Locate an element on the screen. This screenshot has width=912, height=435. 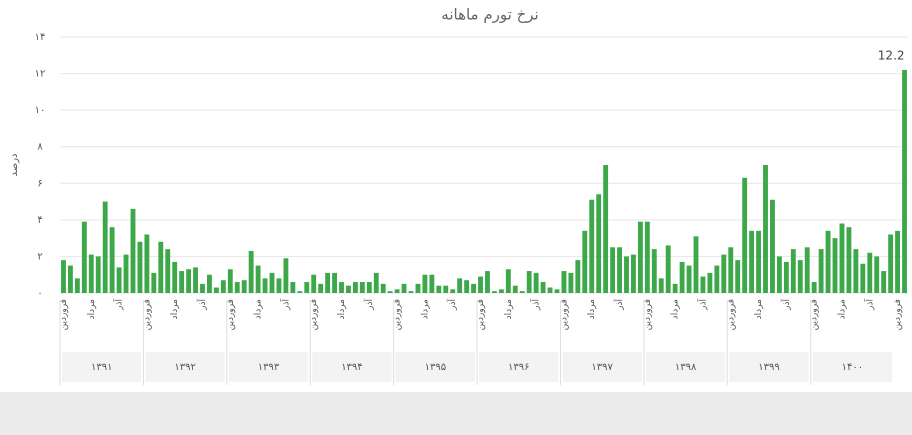
x-group-label: ۱۳۹۱ is located at coordinates (101, 367).